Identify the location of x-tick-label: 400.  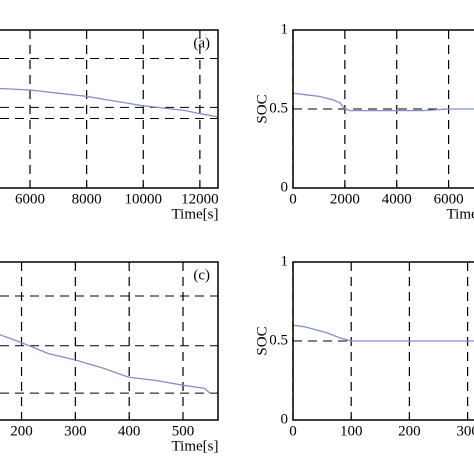
(129, 431).